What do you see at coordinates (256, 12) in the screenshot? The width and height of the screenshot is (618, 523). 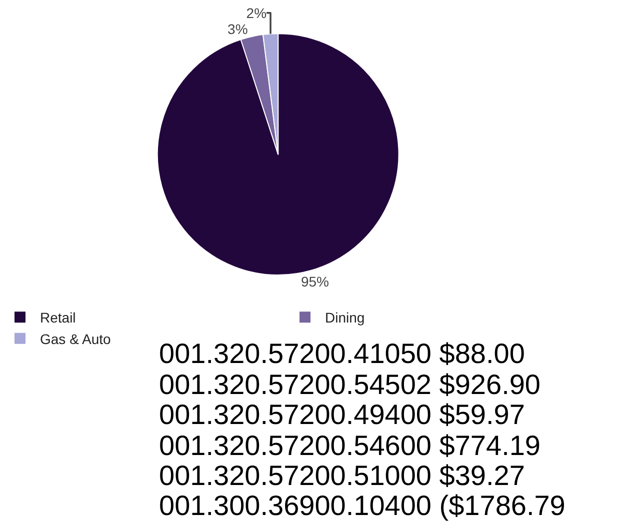 I see `data-label: 2%` at bounding box center [256, 12].